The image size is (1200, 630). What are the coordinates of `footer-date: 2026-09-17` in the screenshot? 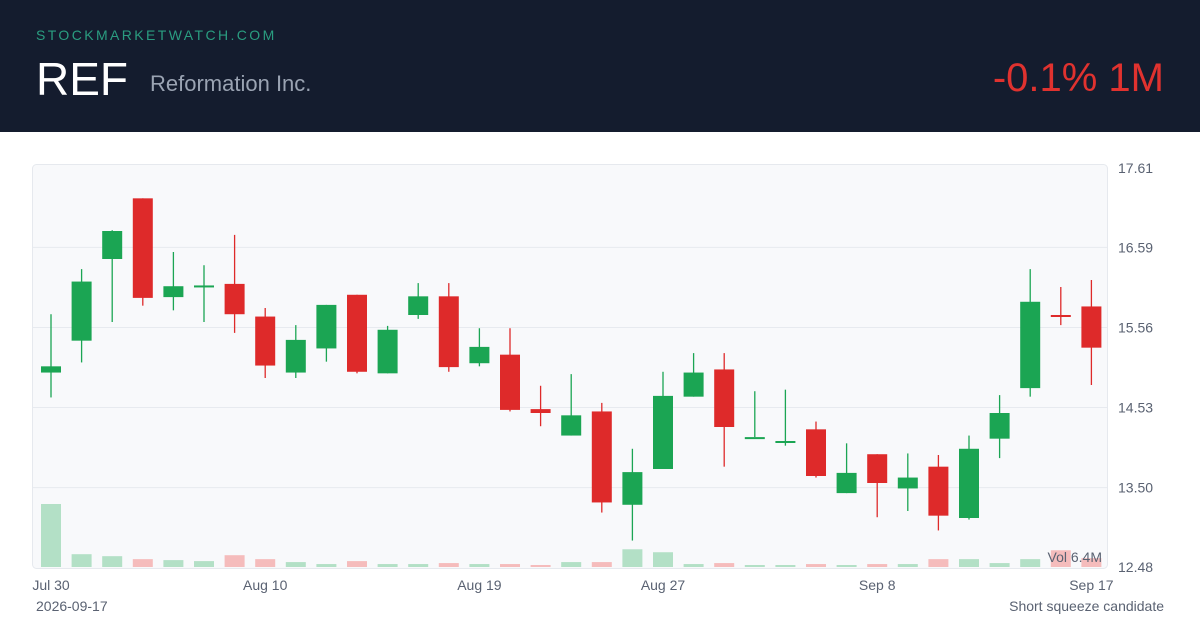 It's located at (72, 606).